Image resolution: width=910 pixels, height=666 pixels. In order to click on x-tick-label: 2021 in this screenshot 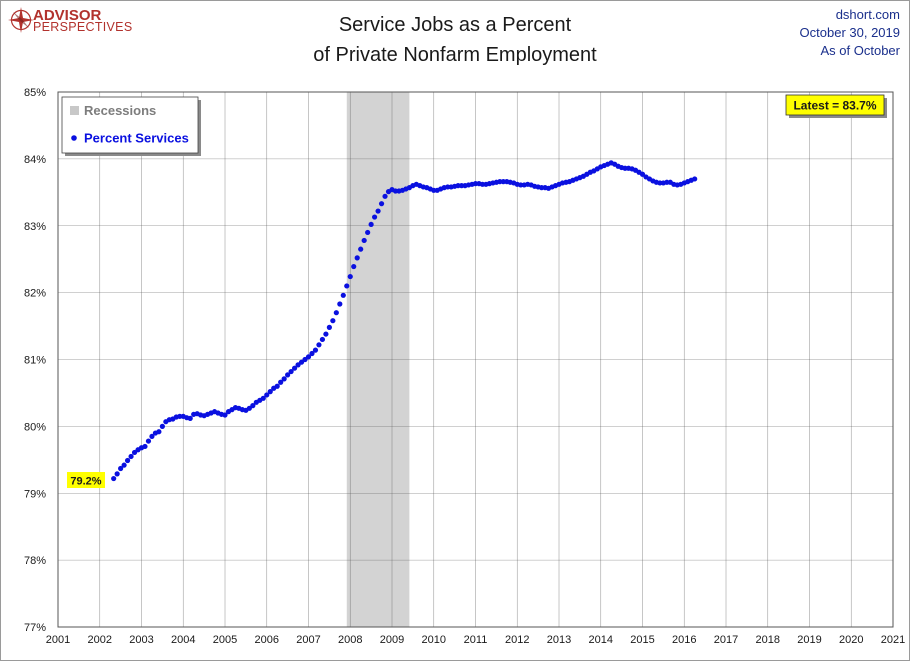, I will do `click(893, 640)`.